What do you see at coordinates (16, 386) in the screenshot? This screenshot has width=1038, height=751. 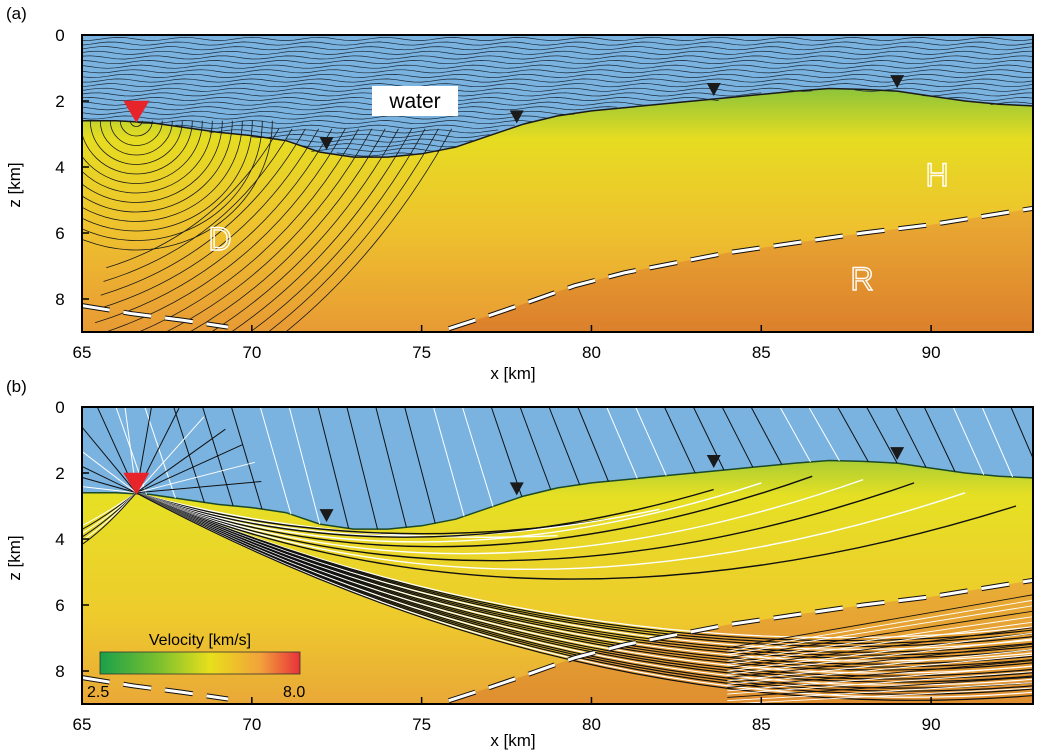 I see `panel-letter: (b)` at bounding box center [16, 386].